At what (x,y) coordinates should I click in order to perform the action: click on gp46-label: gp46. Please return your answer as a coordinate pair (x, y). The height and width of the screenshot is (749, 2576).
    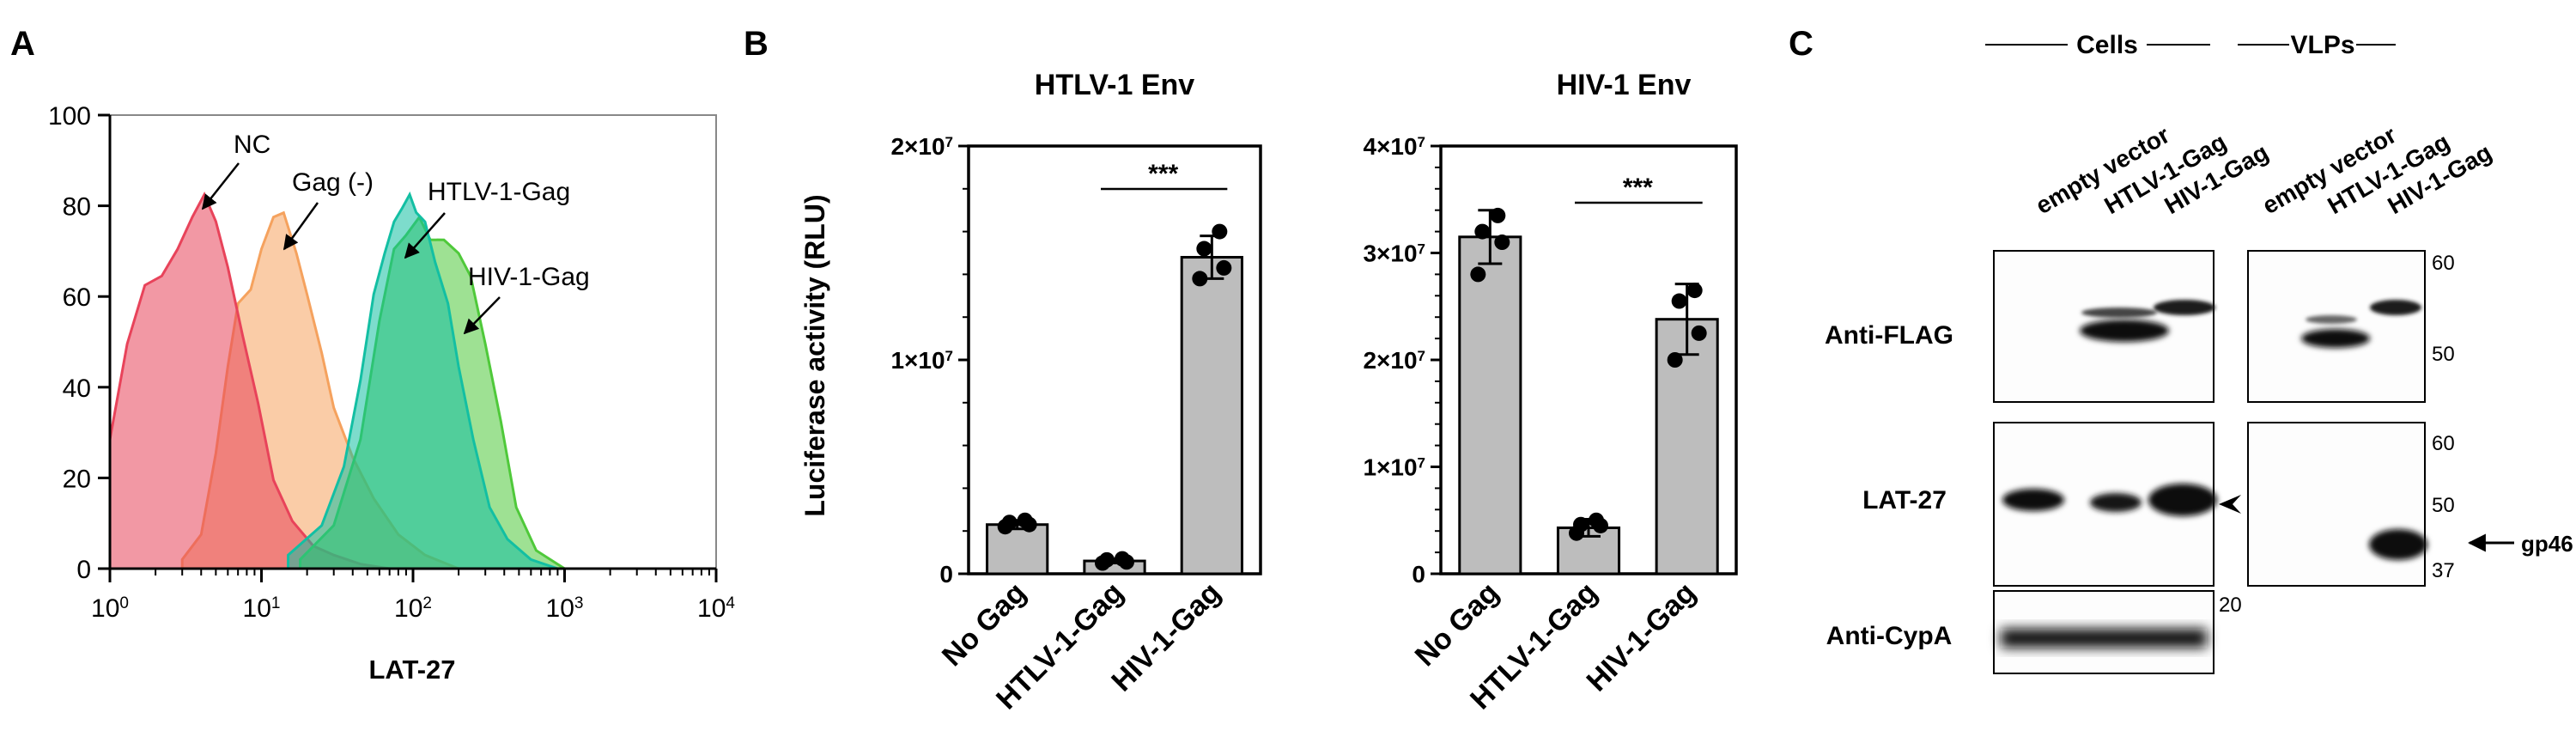
    Looking at the image, I should click on (2547, 544).